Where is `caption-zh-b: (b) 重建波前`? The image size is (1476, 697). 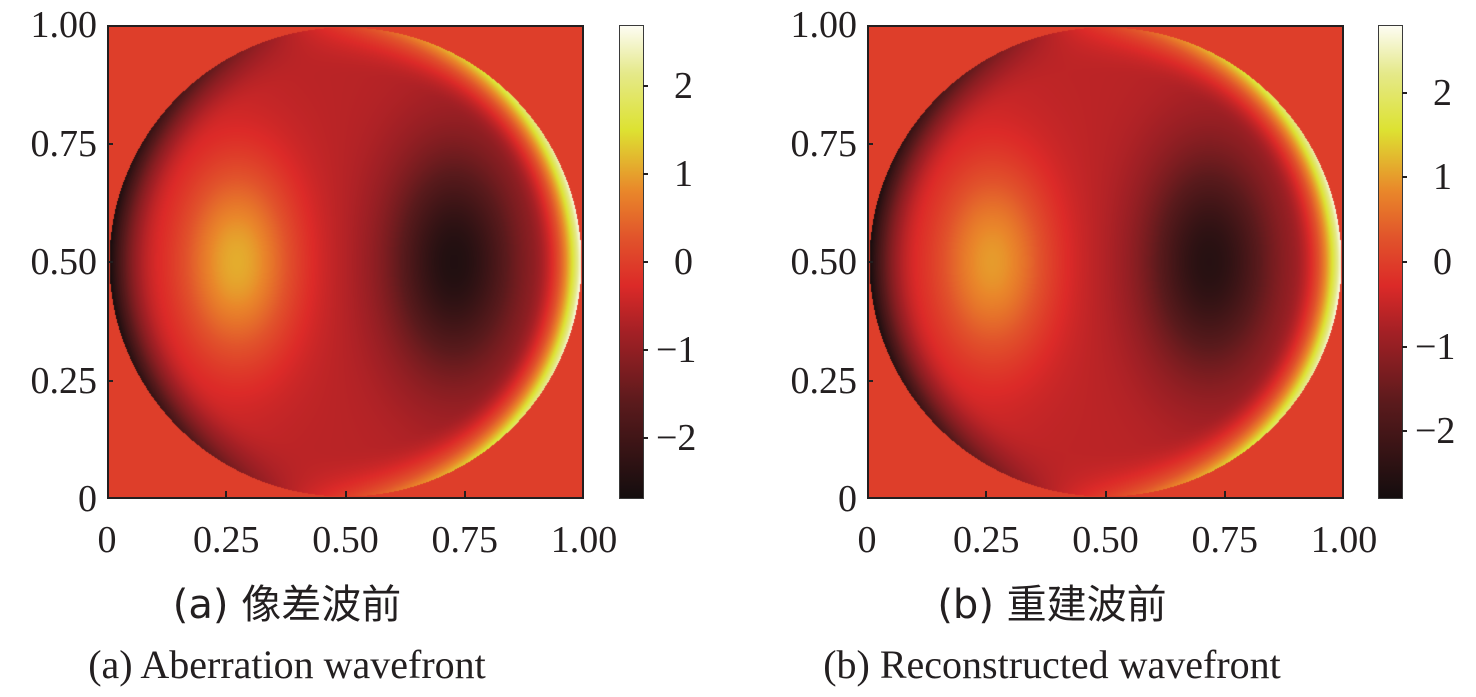
caption-zh-b: (b) 重建波前 is located at coordinates (1052, 605).